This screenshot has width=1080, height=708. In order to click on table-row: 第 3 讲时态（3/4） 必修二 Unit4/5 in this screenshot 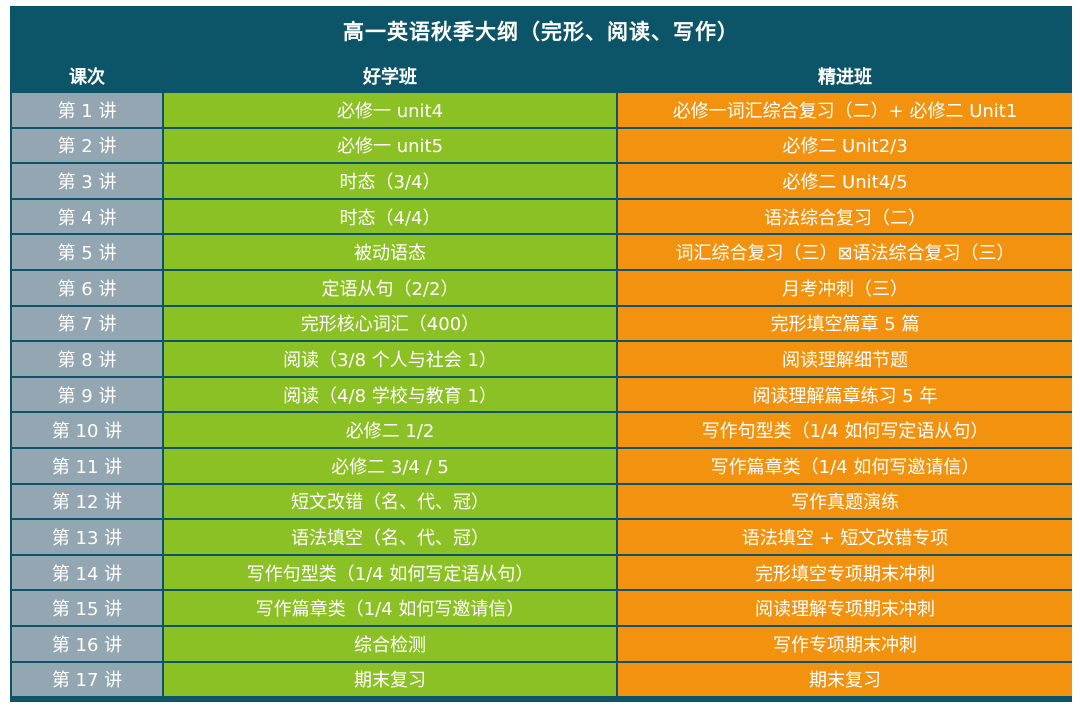, I will do `click(542, 181)`.